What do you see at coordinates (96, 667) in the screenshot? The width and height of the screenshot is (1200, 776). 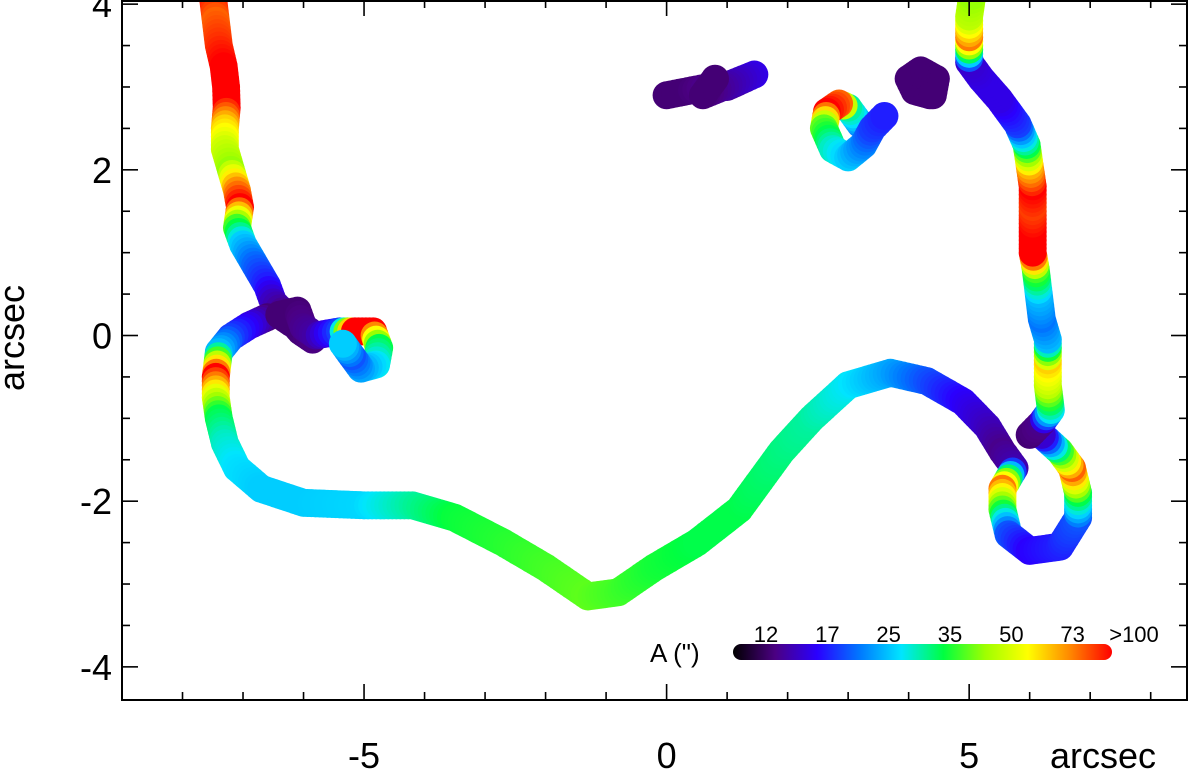 I see `y-tick-label: -4` at bounding box center [96, 667].